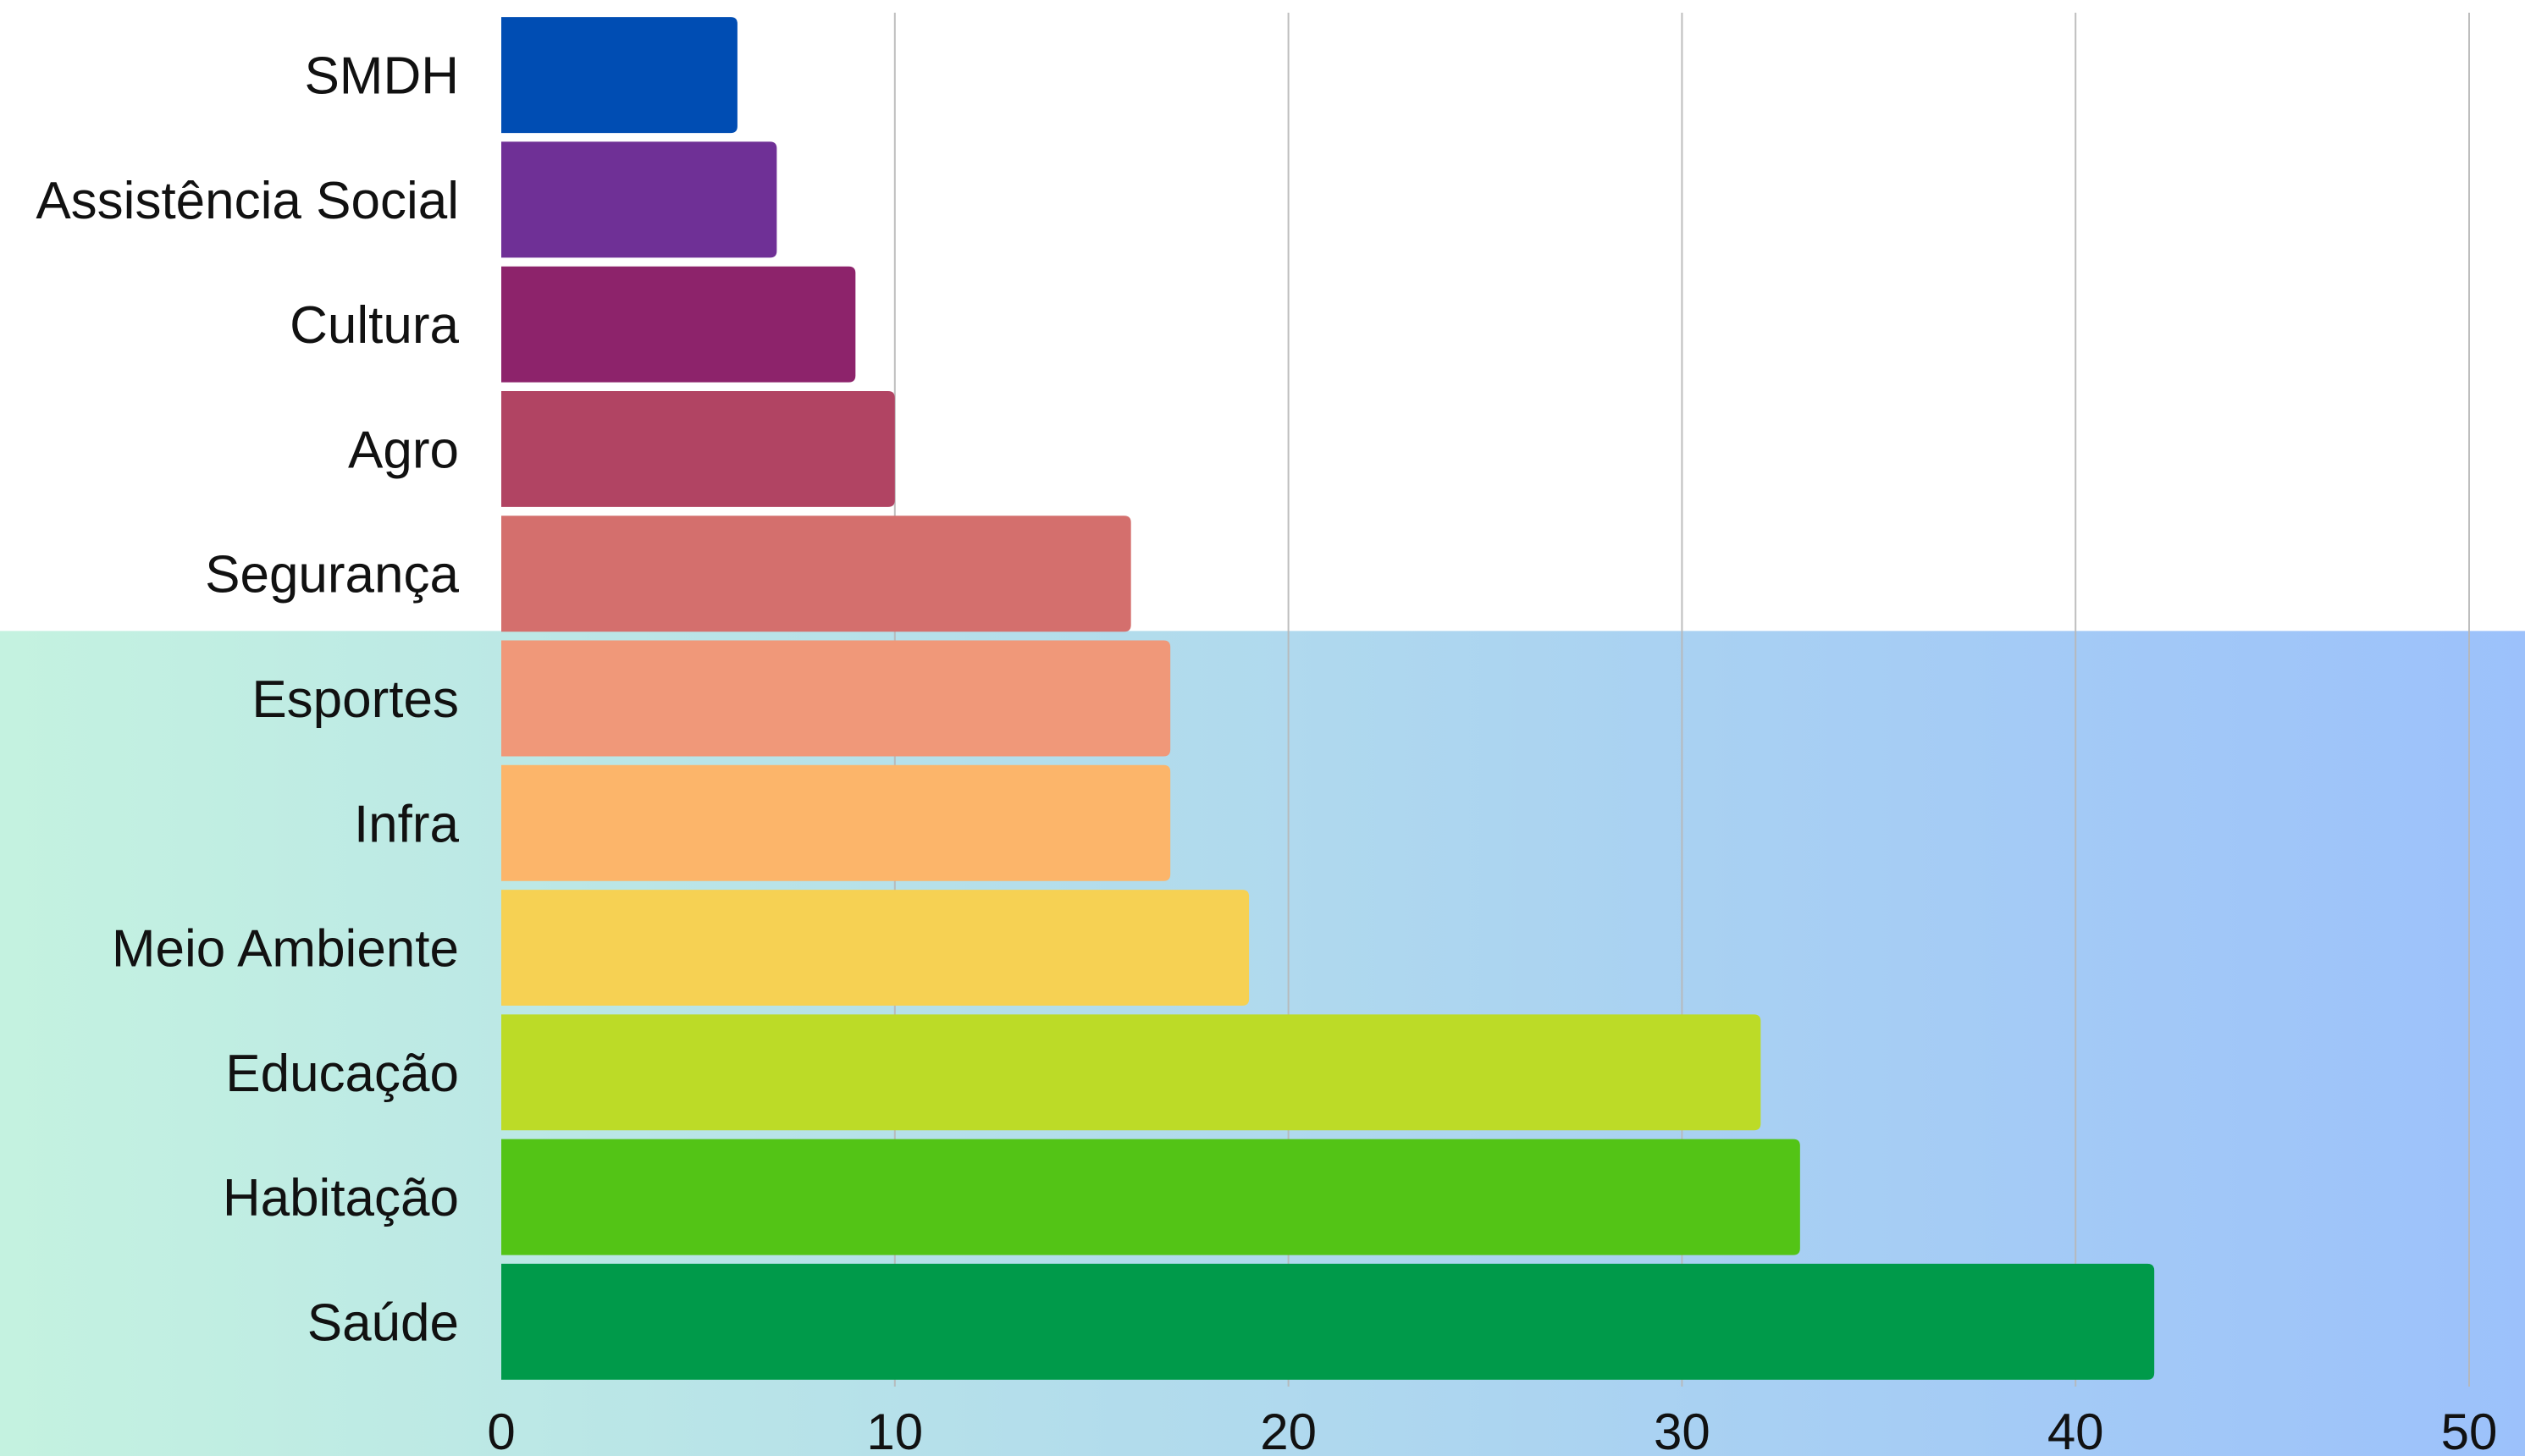  Describe the element at coordinates (816, 574) in the screenshot. I see `bar-segurança` at that location.